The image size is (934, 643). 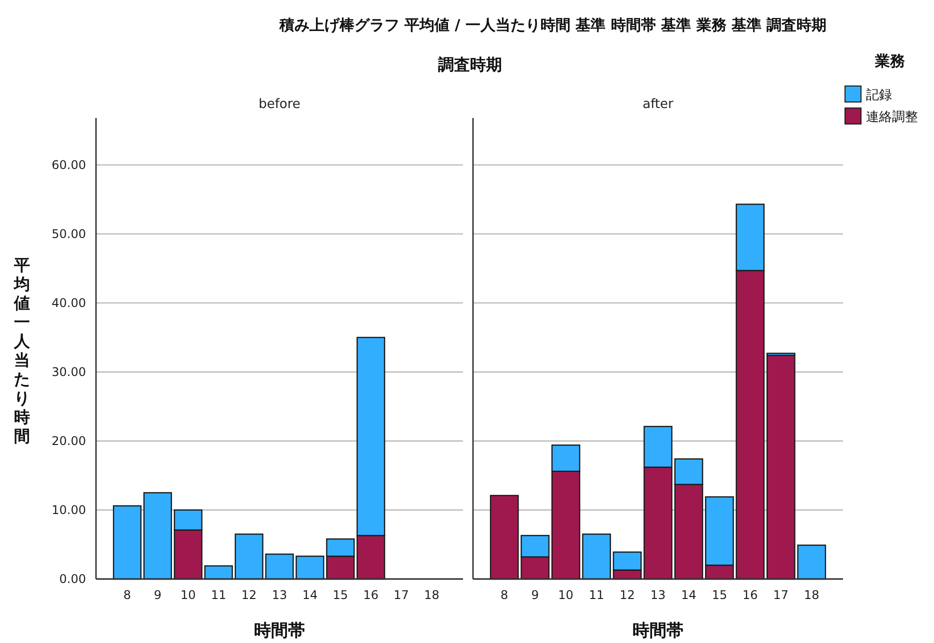 I want to click on legend-label: 連絡調整, so click(x=892, y=117).